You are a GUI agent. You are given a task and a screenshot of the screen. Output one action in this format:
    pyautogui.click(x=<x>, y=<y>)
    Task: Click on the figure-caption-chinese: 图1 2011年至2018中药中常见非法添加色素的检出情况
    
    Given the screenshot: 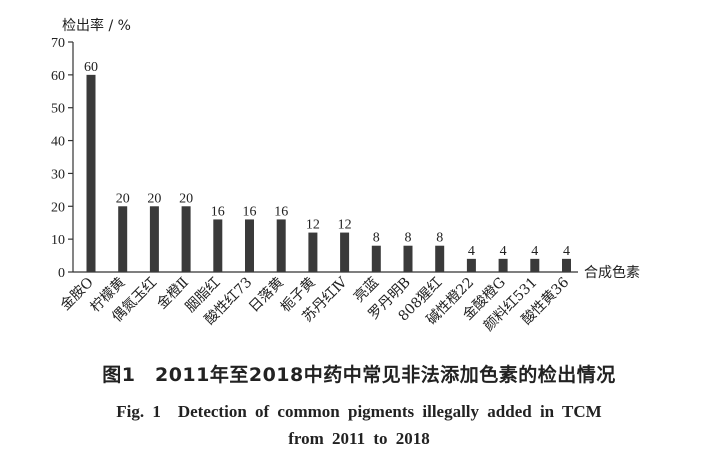 What is the action you would take?
    pyautogui.click(x=359, y=375)
    